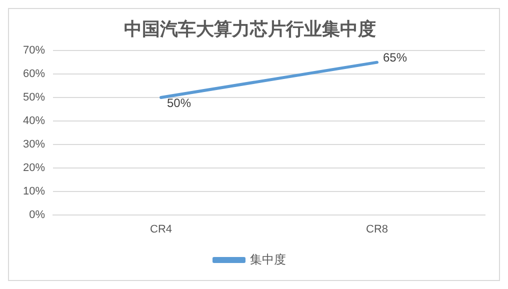 This screenshot has height=289, width=508. Describe the element at coordinates (268, 259) in the screenshot. I see `legend-label: 集中度` at that location.